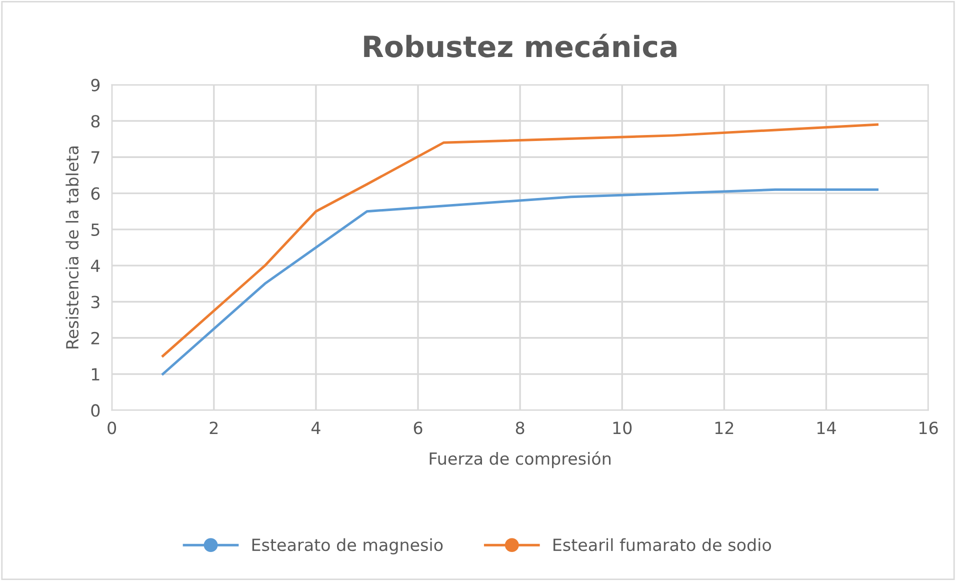 The height and width of the screenshot is (581, 956). Describe the element at coordinates (662, 545) in the screenshot. I see `legend-label: Estearil fumarato de sodio` at that location.